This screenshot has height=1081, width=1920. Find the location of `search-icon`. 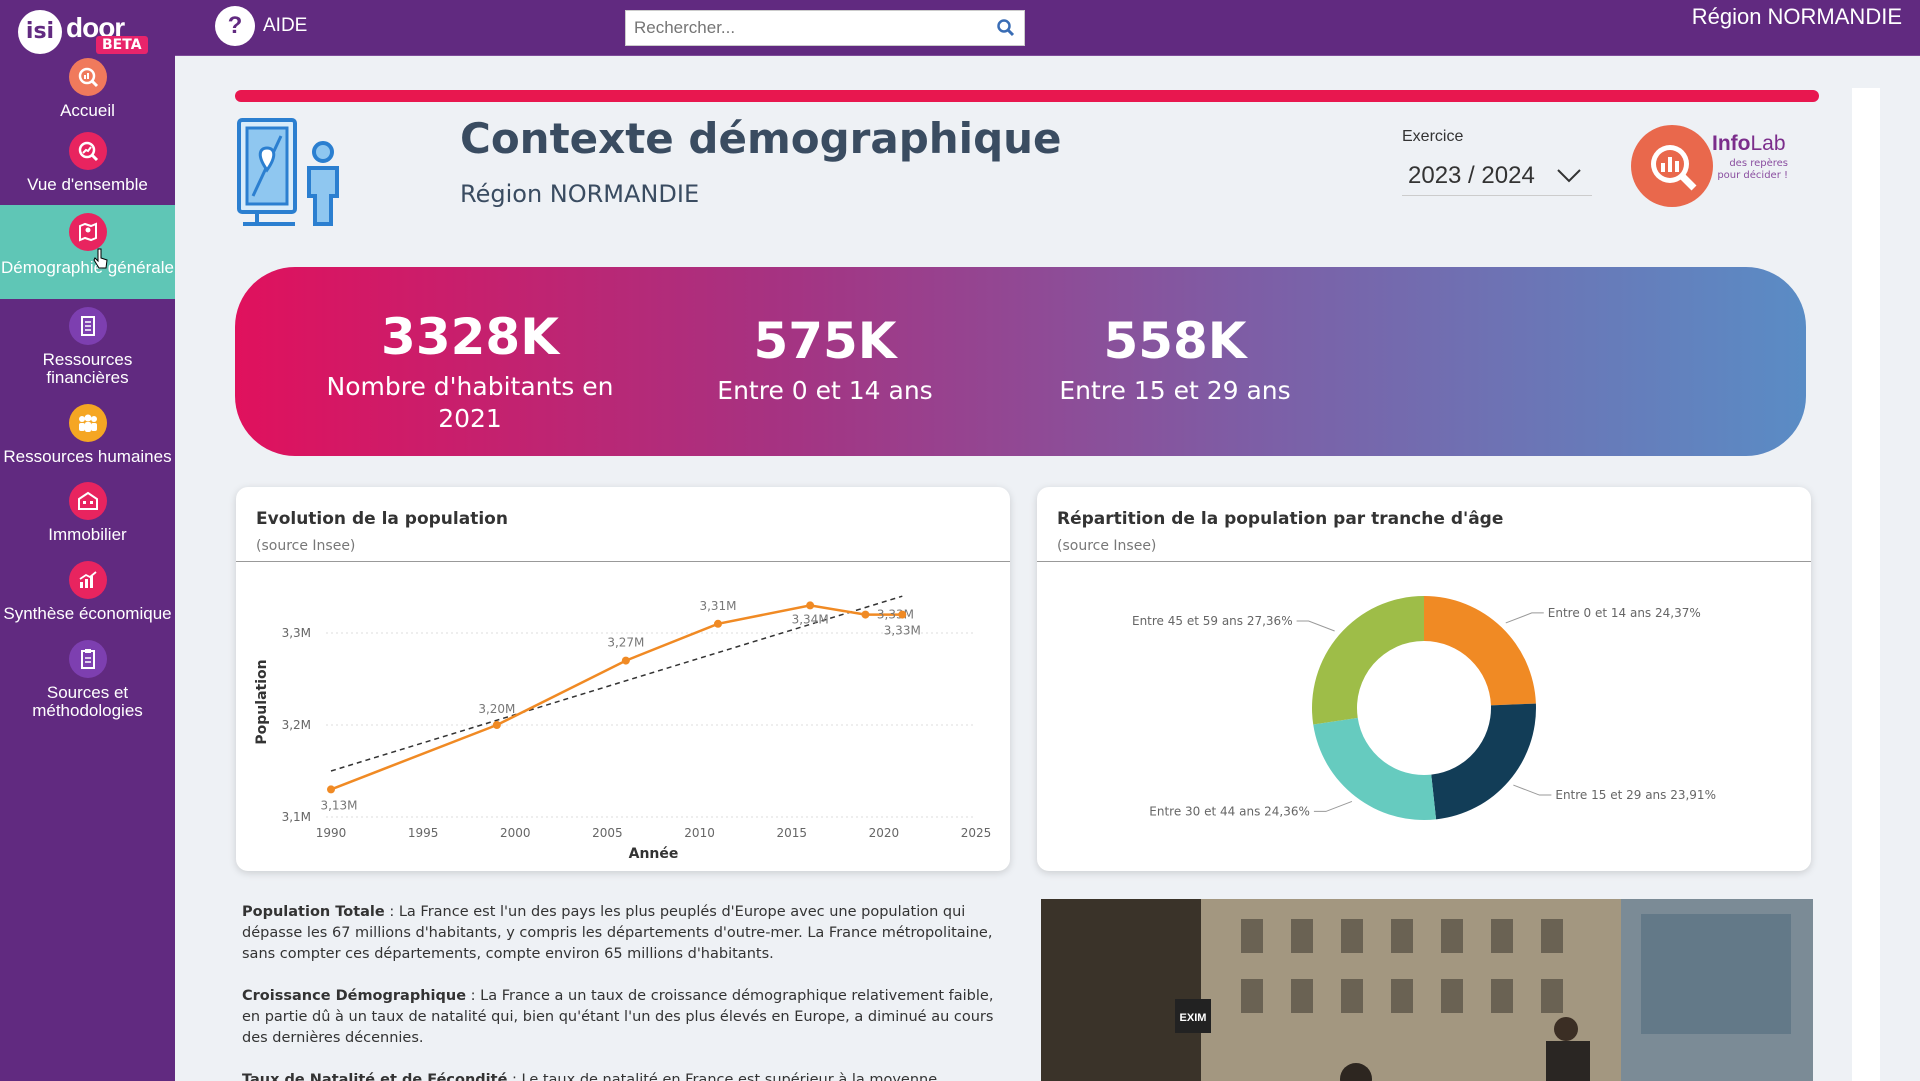

search-icon is located at coordinates (1006, 28).